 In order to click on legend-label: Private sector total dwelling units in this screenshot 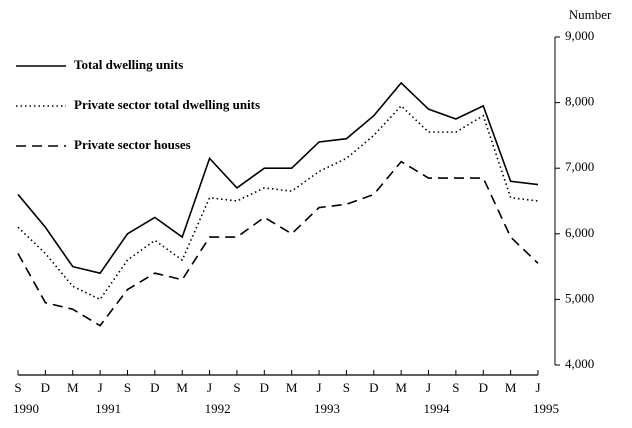, I will do `click(167, 104)`.